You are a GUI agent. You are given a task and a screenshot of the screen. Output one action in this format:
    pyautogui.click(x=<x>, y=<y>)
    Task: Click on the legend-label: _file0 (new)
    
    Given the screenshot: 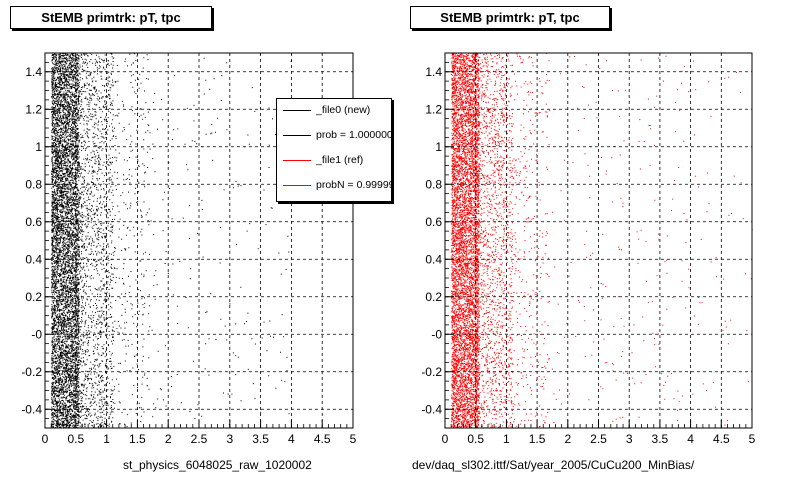 What is the action you would take?
    pyautogui.click(x=343, y=110)
    